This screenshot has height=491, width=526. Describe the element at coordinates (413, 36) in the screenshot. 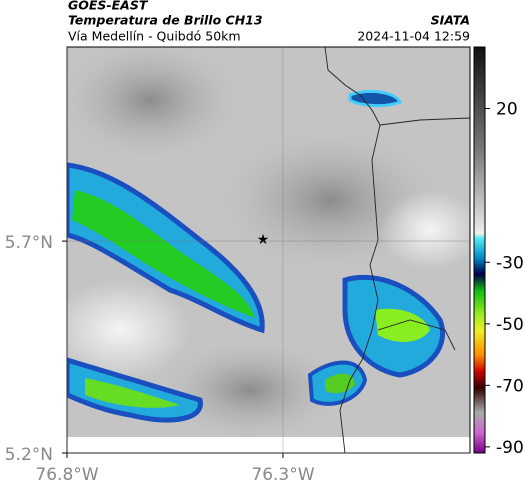

I see `timestamp: 2024-11-04 12:59` at that location.